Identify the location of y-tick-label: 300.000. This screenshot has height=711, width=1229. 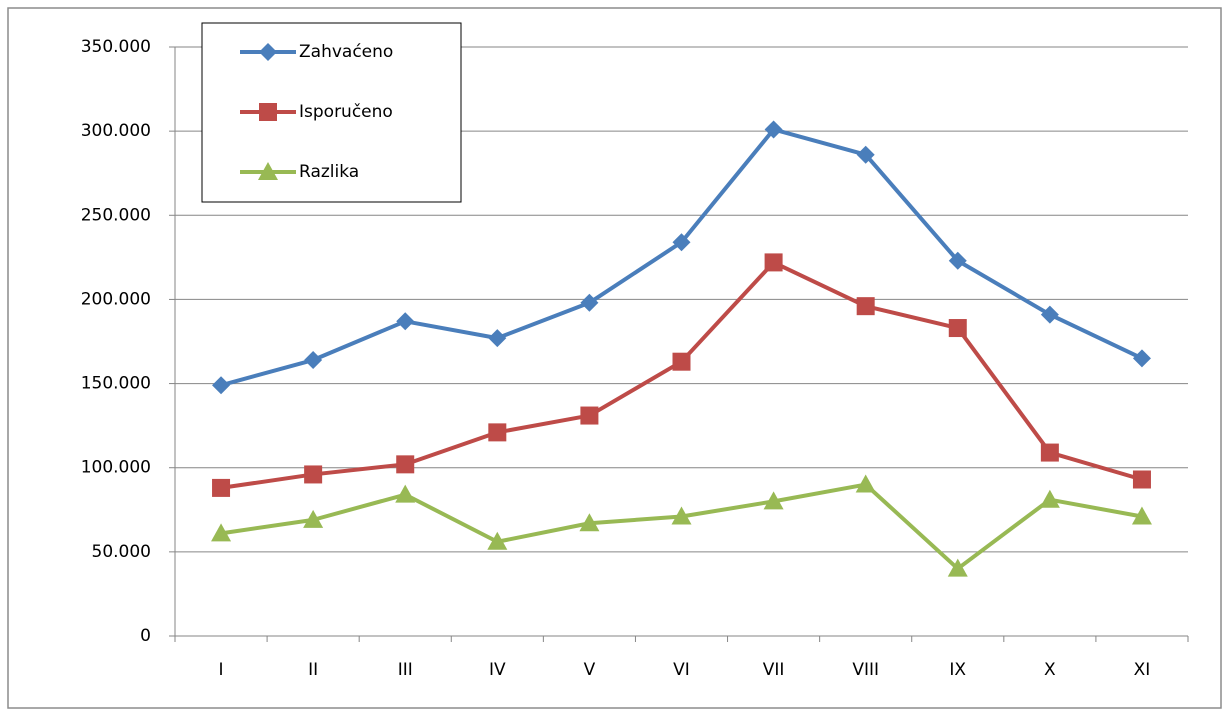
(116, 131).